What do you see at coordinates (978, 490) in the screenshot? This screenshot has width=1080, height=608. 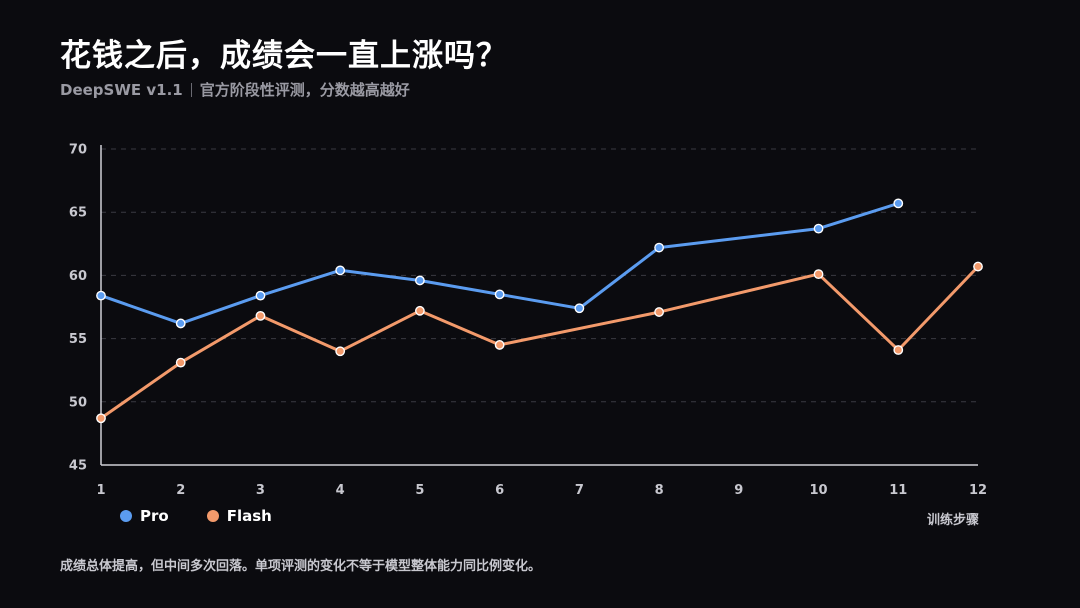 I see `x-tick-label: 12` at bounding box center [978, 490].